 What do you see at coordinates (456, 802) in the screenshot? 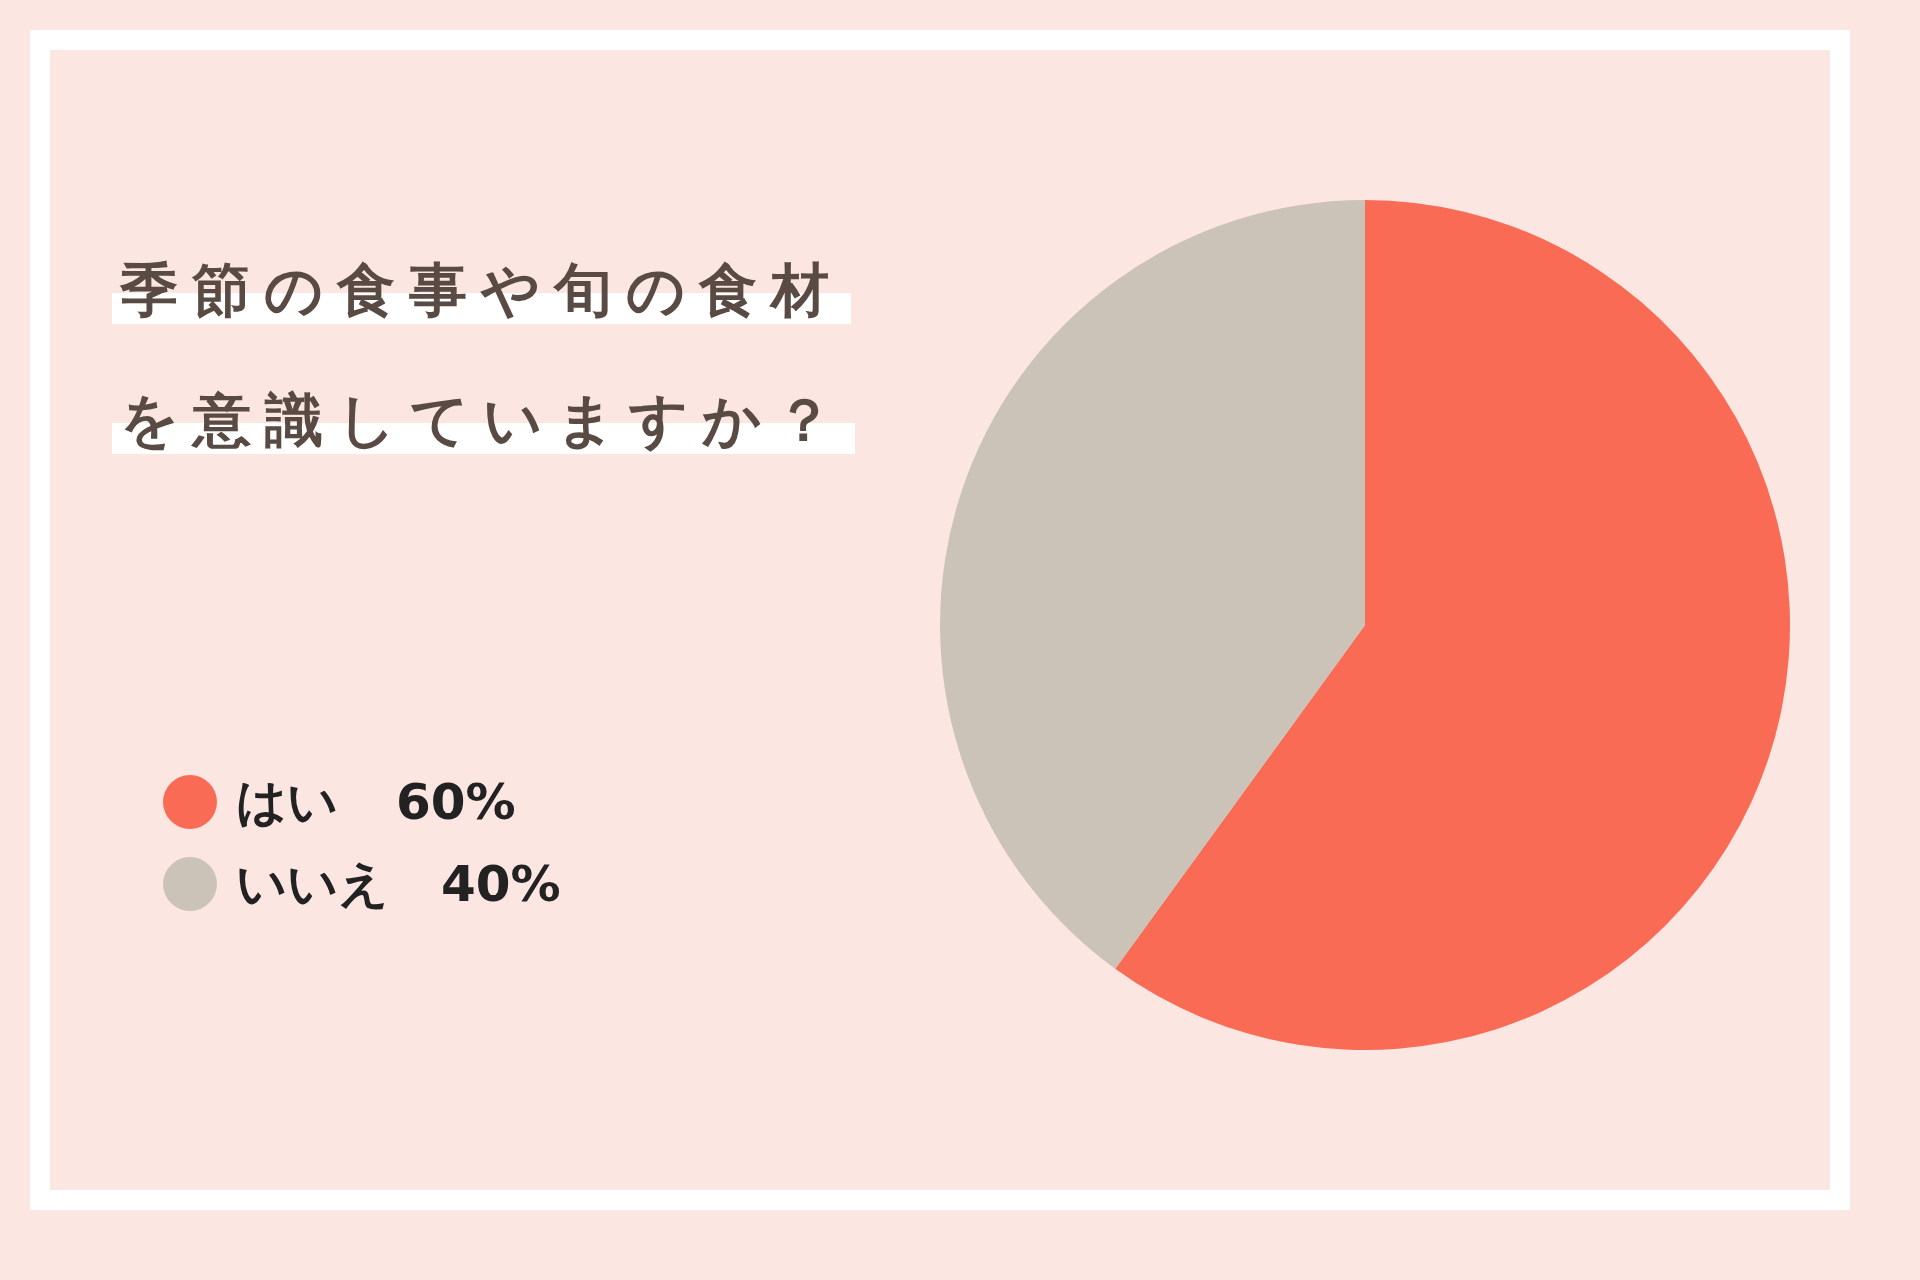
I see `data-label: 60%` at bounding box center [456, 802].